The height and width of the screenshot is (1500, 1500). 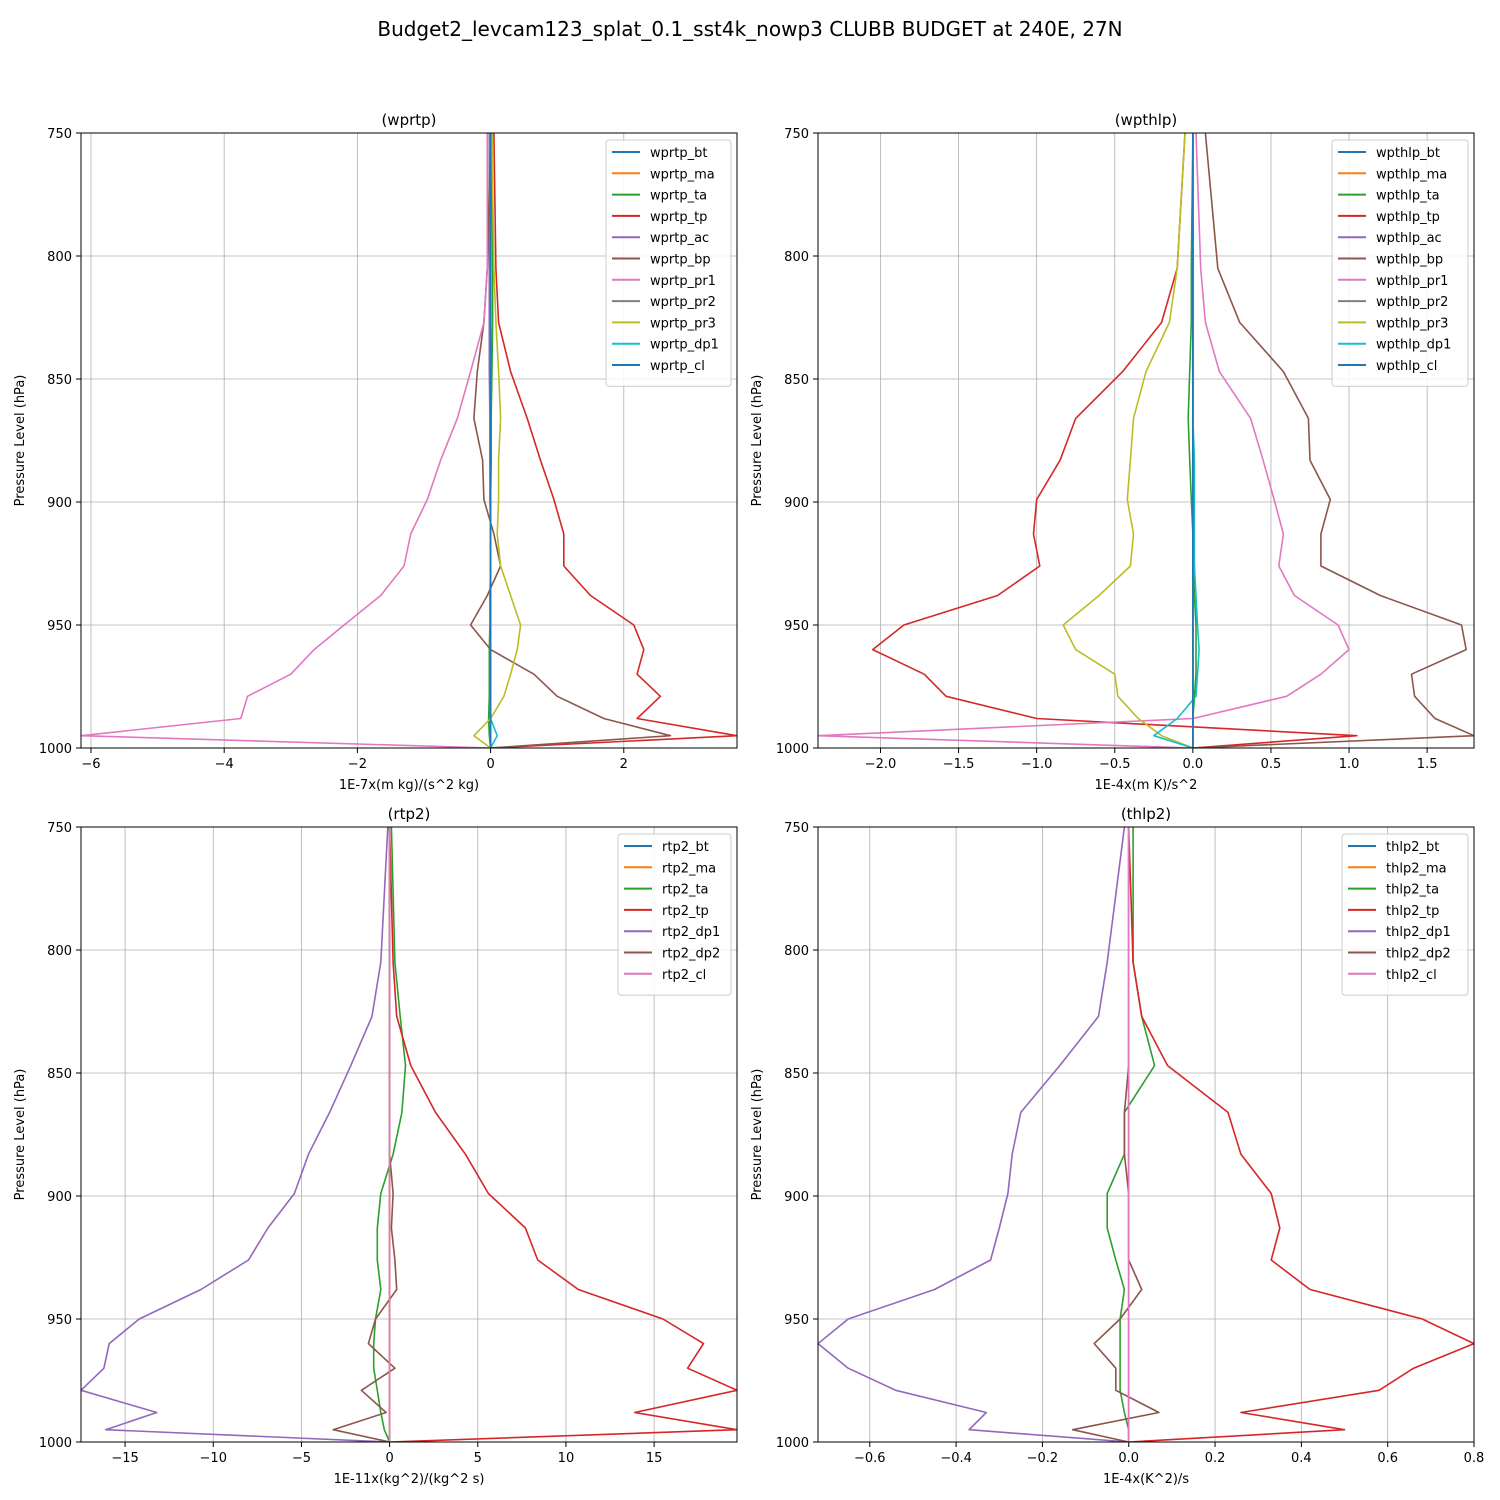 What do you see at coordinates (1412, 302) in the screenshot?
I see `legend-entry: wpthlp_pr2` at bounding box center [1412, 302].